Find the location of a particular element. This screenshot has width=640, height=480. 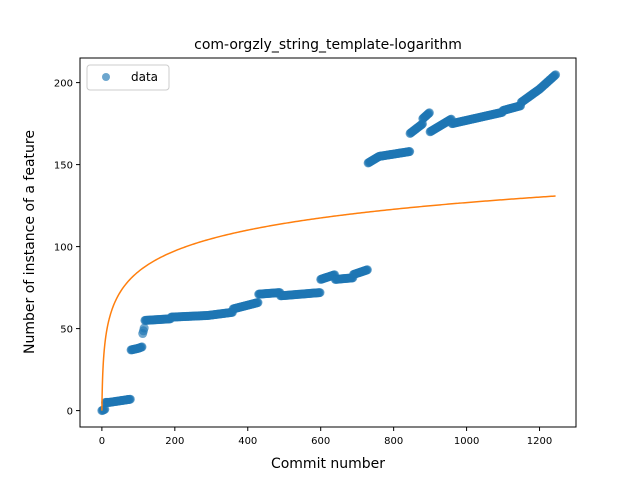

x-tick-label: 400 is located at coordinates (247, 441).